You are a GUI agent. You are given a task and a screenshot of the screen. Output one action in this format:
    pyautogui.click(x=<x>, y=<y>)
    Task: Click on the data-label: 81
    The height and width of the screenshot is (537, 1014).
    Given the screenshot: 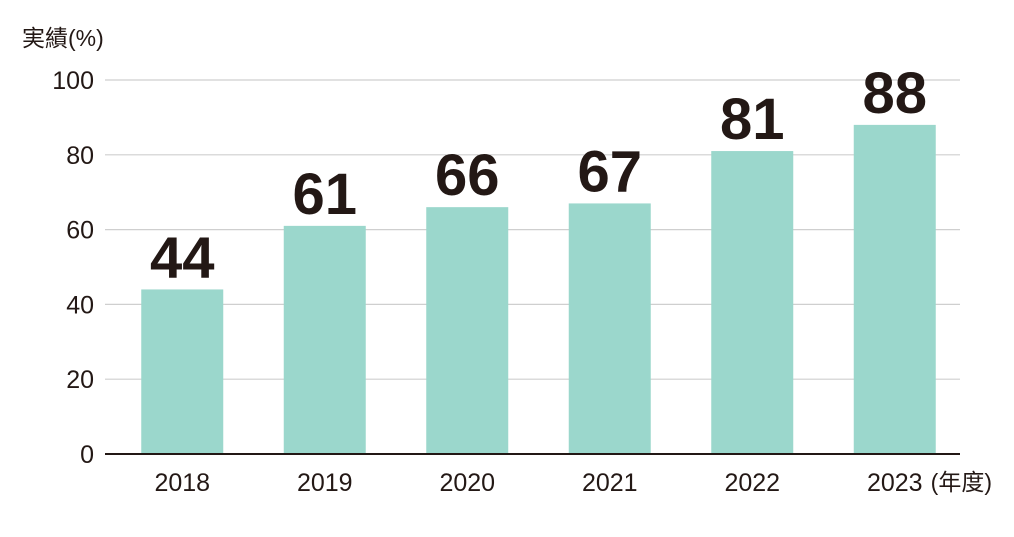 What is the action you would take?
    pyautogui.click(x=752, y=119)
    